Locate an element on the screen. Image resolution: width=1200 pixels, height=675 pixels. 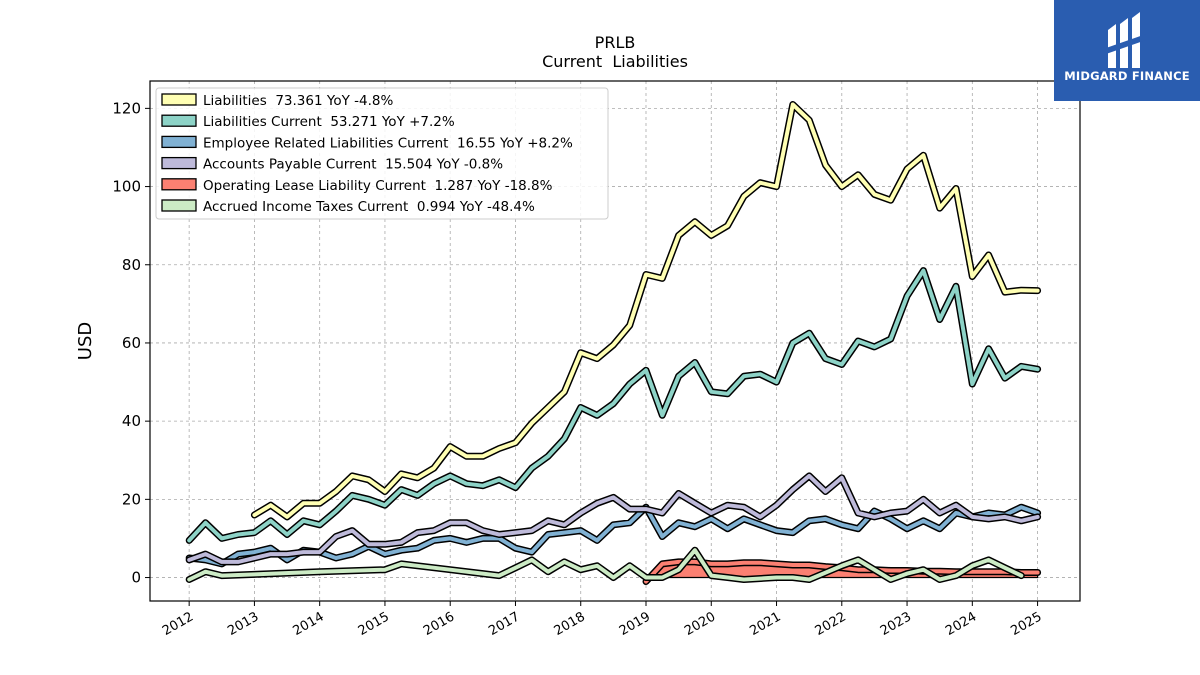
legend-entry: Liabilities Current 53.271 YoY +7.2% is located at coordinates (329, 122).